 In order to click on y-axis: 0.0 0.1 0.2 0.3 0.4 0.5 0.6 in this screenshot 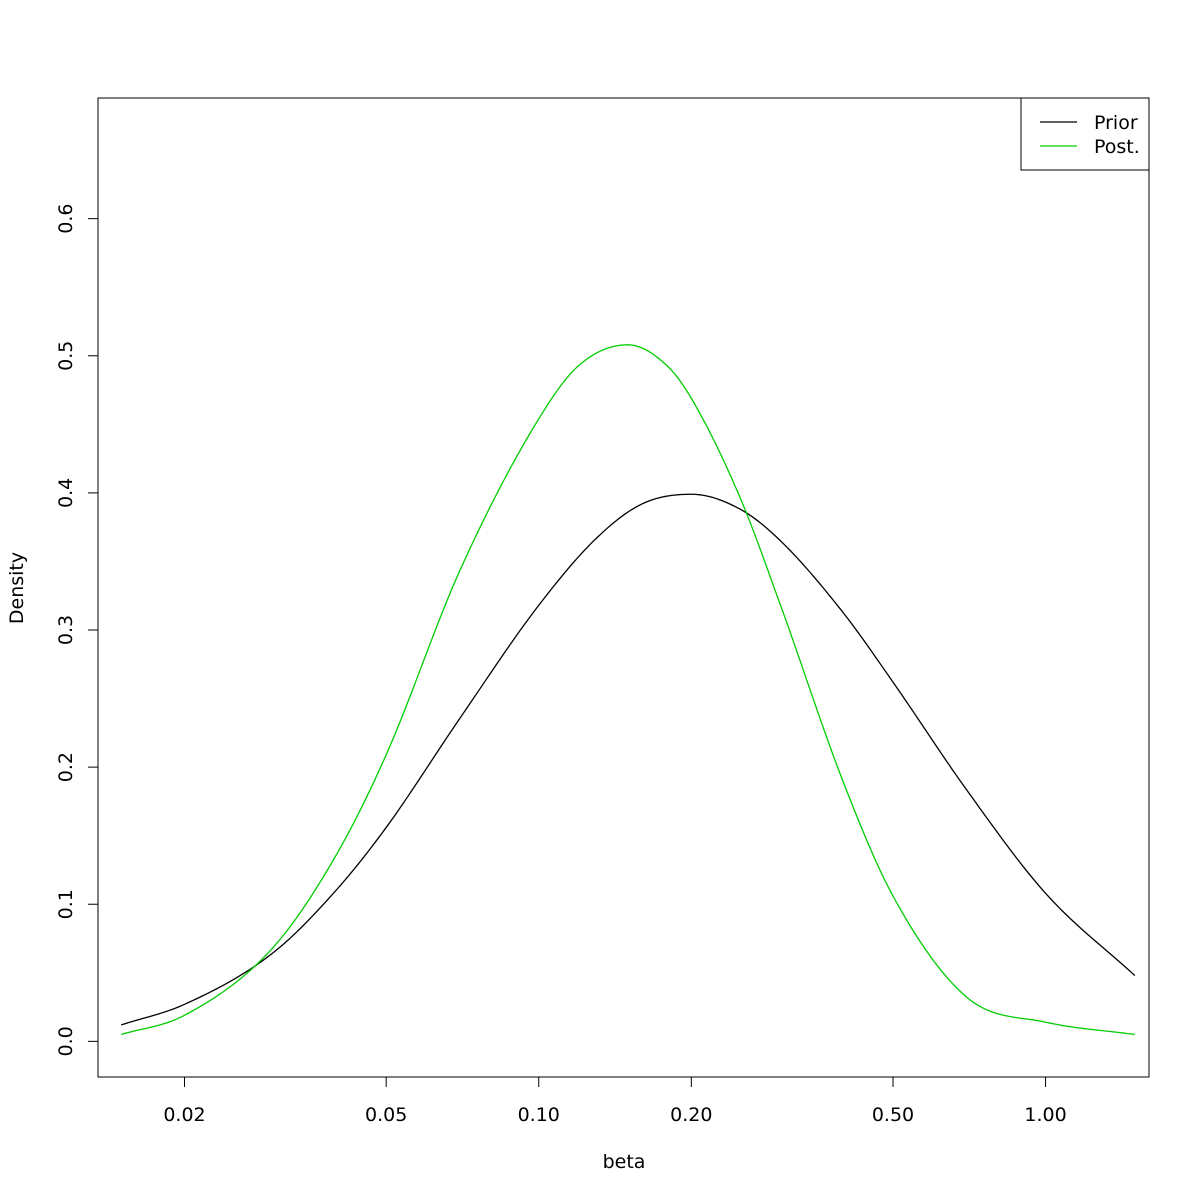, I will do `click(76, 630)`.